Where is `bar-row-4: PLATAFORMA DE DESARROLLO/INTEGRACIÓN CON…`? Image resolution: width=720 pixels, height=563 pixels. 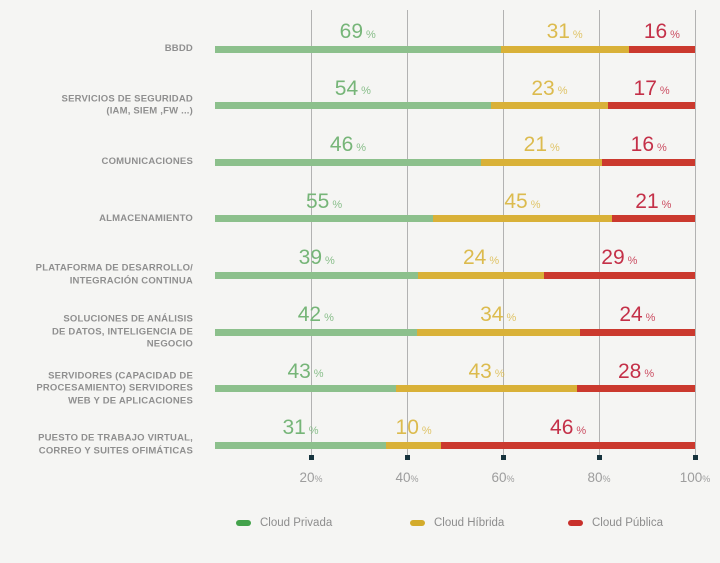
bar-row-4: PLATAFORMA DE DESARROLLO/INTEGRACIÓN CON… is located at coordinates (360, 274).